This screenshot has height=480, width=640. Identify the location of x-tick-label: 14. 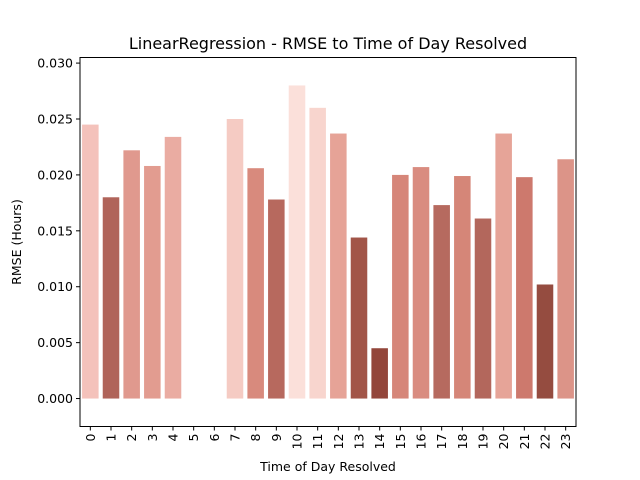
(379, 441).